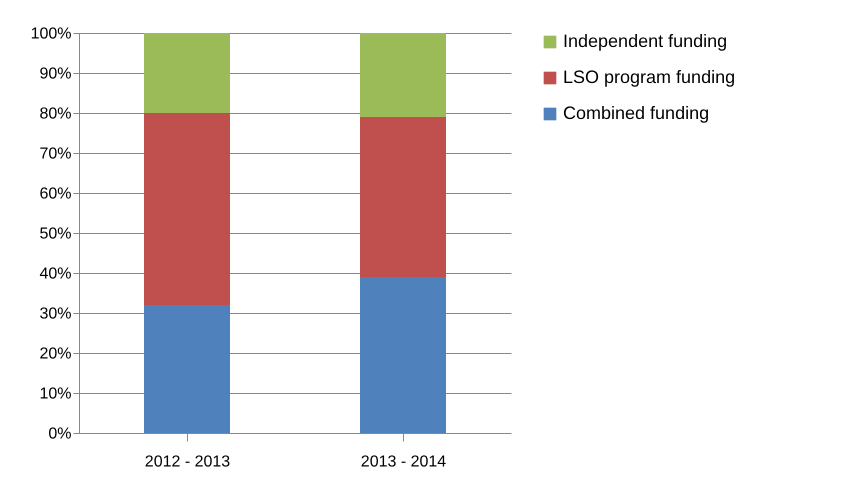  I want to click on legend-label: Independent funding, so click(645, 41).